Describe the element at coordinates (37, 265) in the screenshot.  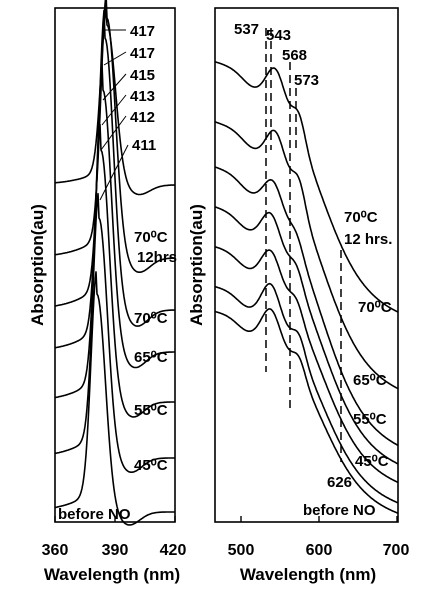
I see `left-y-axis-title: Absorption(au)` at that location.